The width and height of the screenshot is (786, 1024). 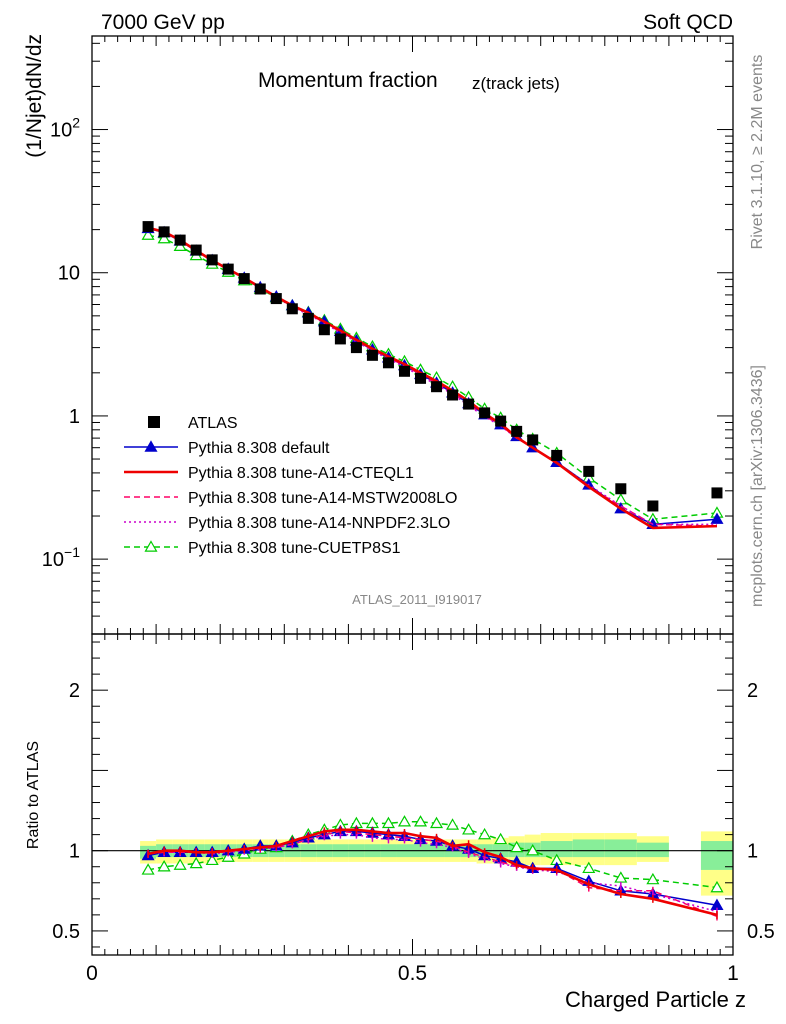 What do you see at coordinates (733, 973) in the screenshot?
I see `x-tick-label: 1` at bounding box center [733, 973].